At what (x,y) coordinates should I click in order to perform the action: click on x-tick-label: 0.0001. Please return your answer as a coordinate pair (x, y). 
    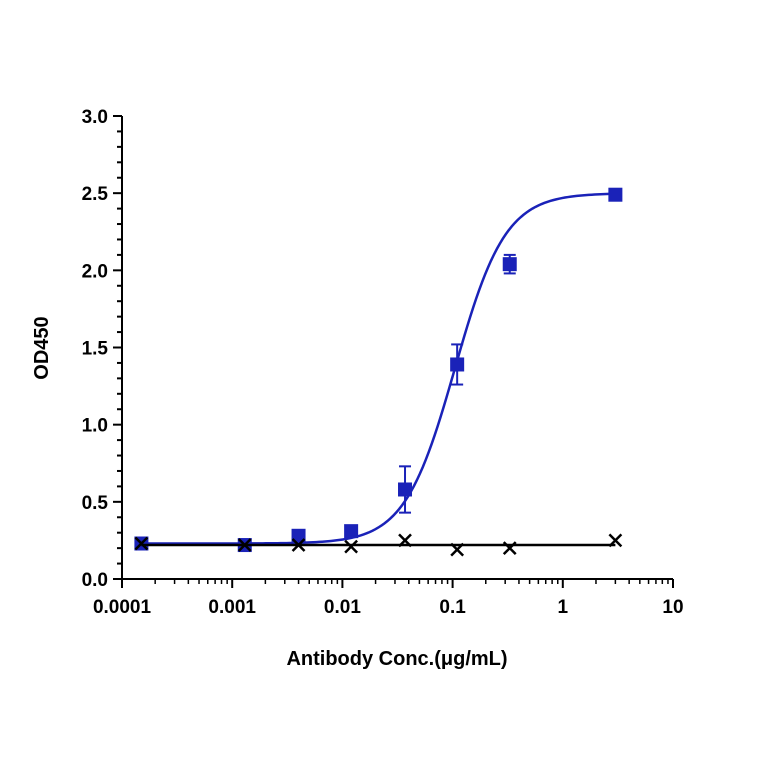
    Looking at the image, I should click on (122, 607).